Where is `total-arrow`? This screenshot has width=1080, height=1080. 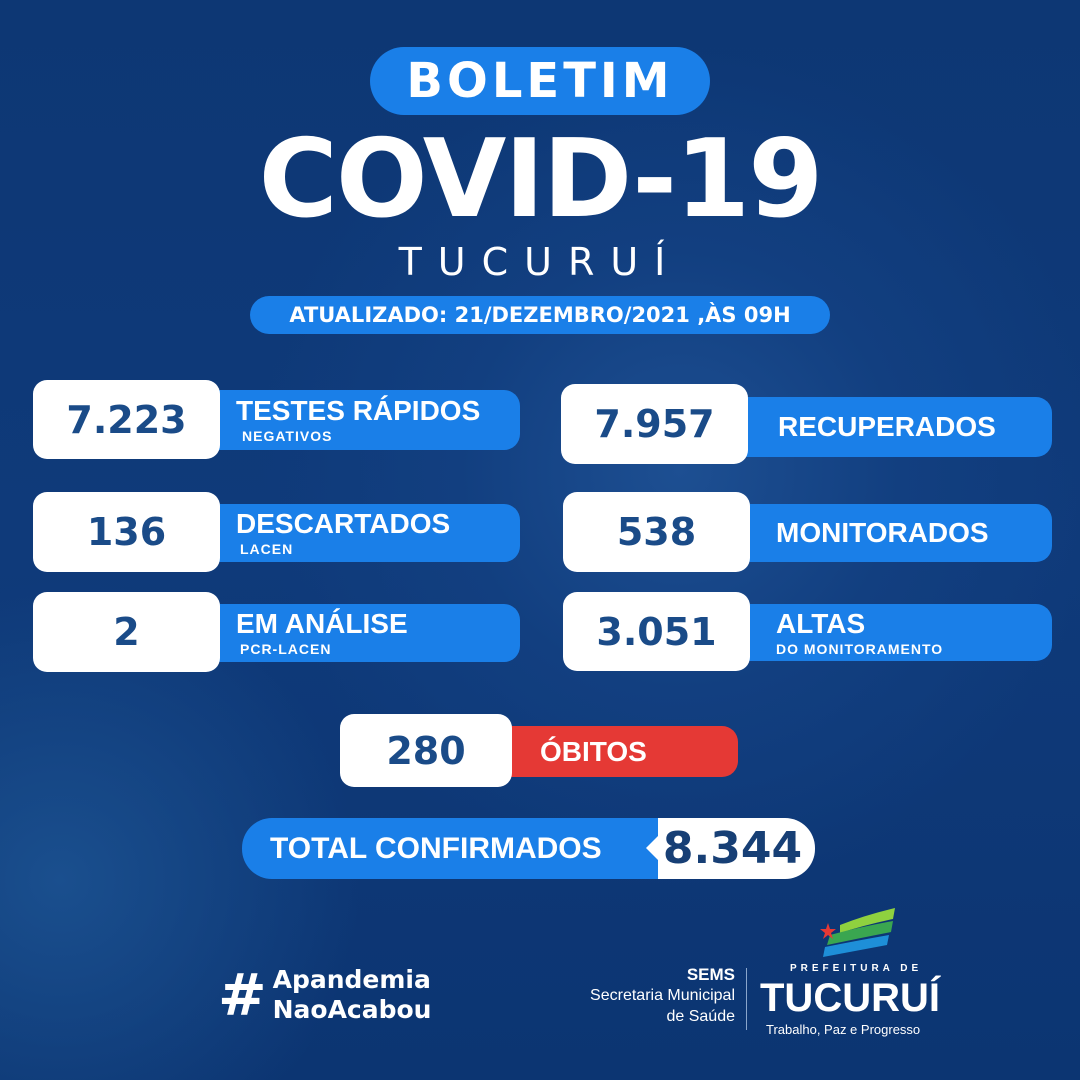
total-arrow is located at coordinates (652, 848).